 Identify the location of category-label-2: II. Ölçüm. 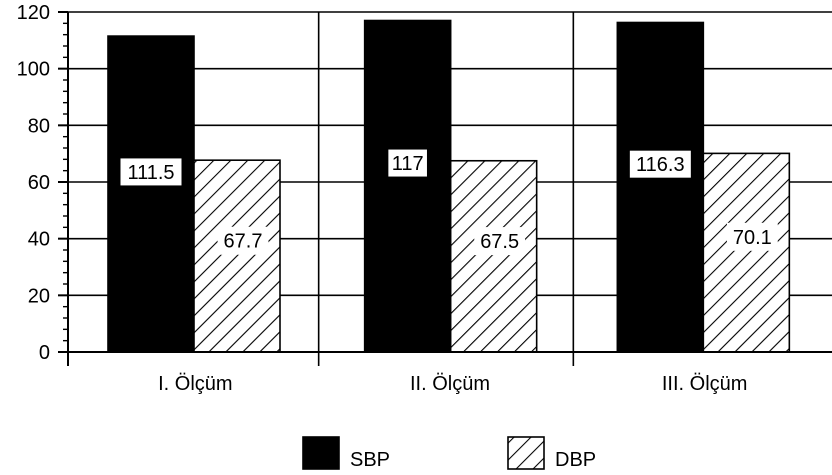
(450, 384).